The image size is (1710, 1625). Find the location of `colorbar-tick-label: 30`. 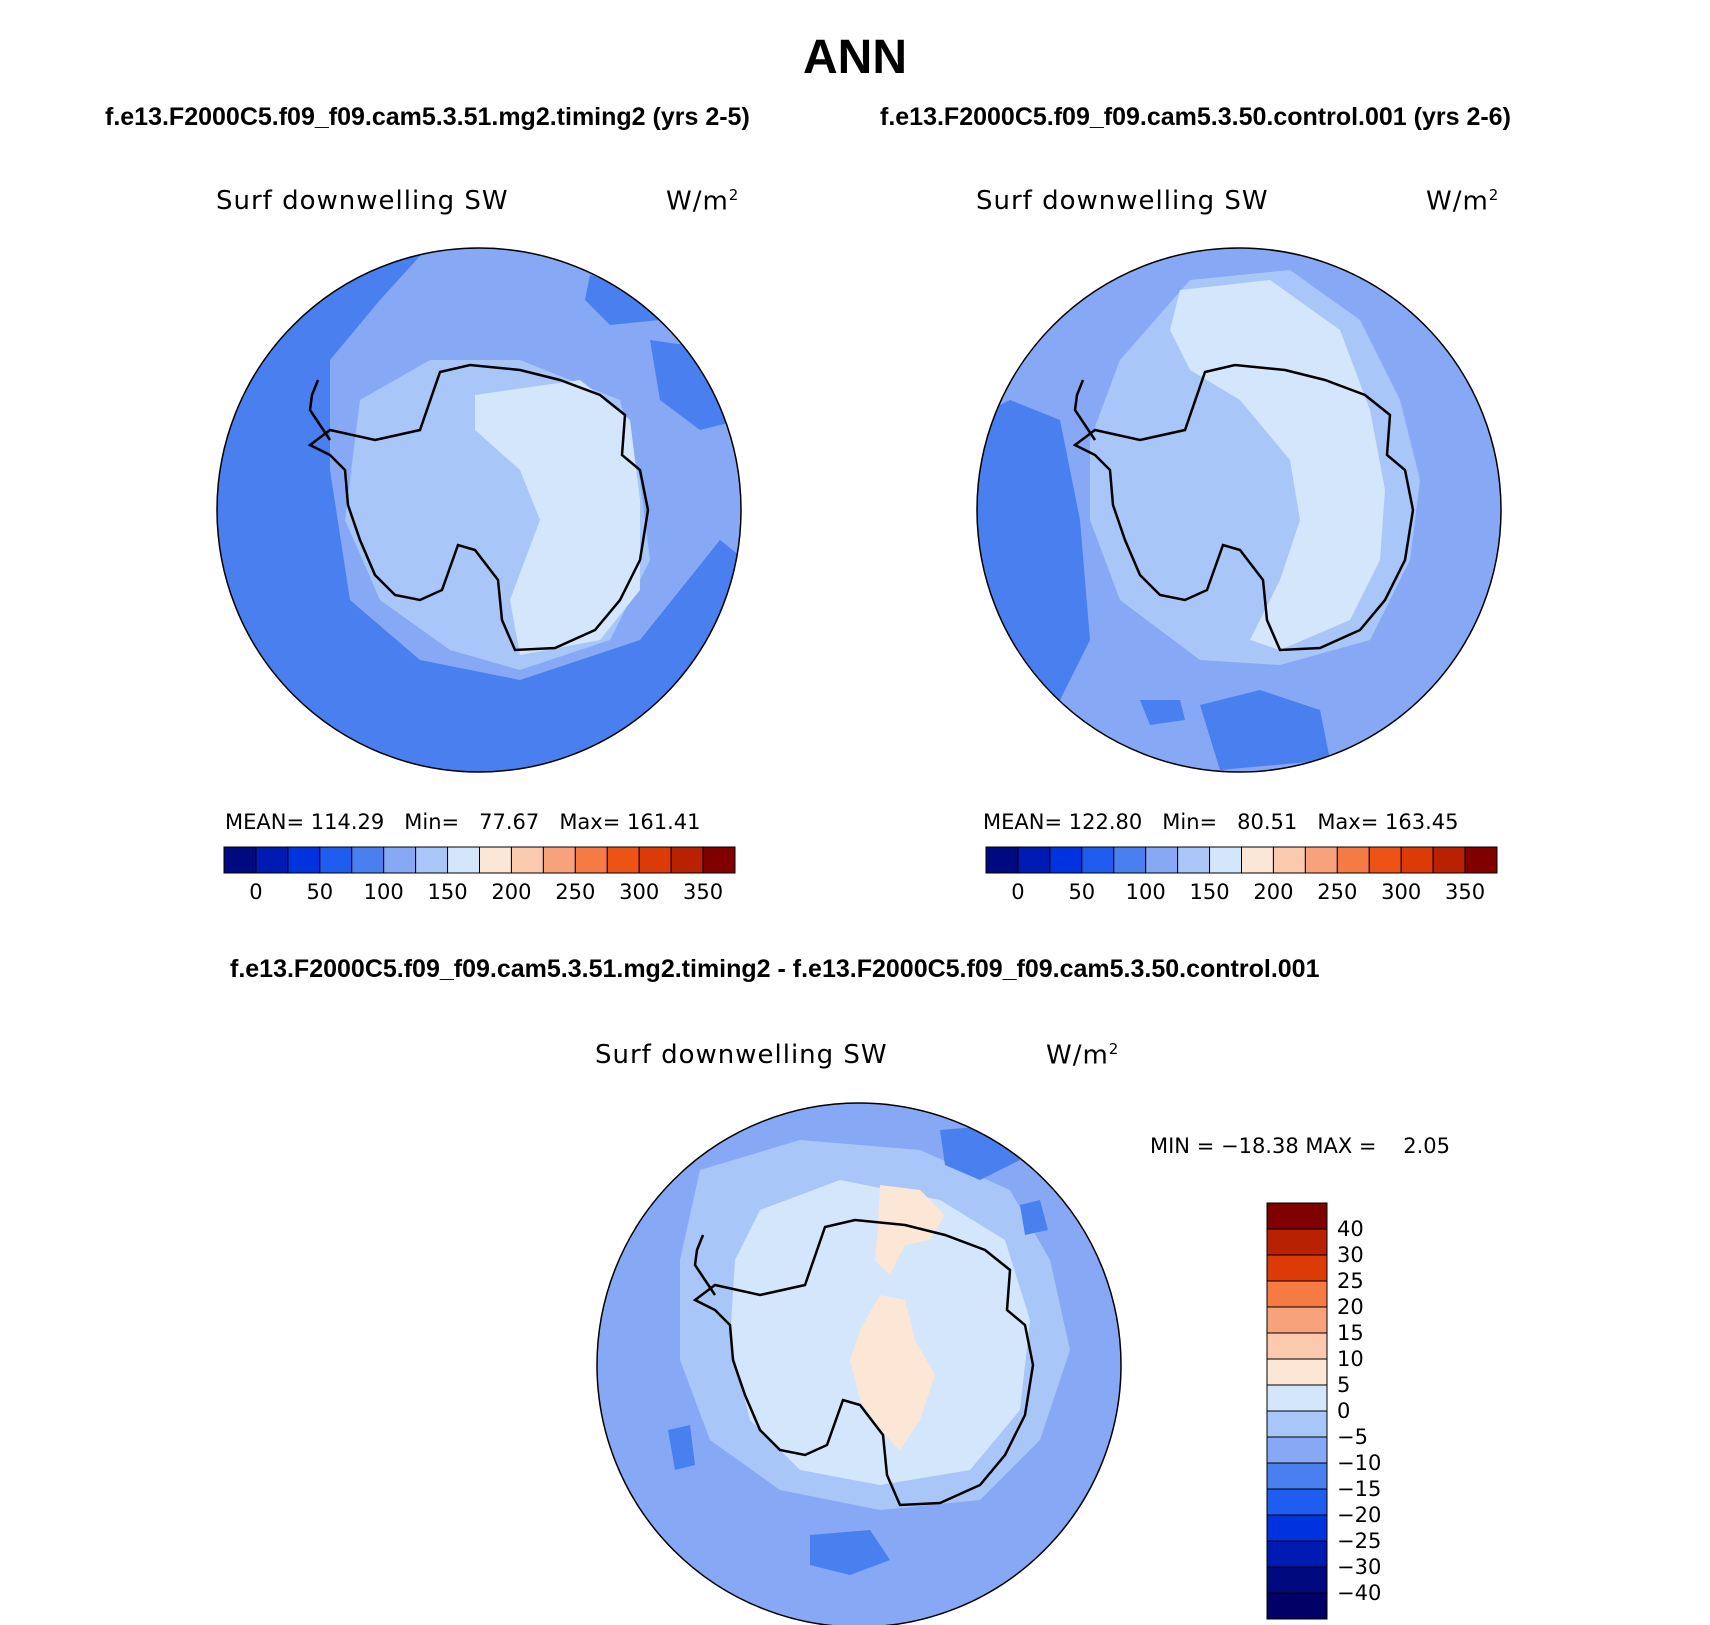

colorbar-tick-label: 30 is located at coordinates (1350, 1255).